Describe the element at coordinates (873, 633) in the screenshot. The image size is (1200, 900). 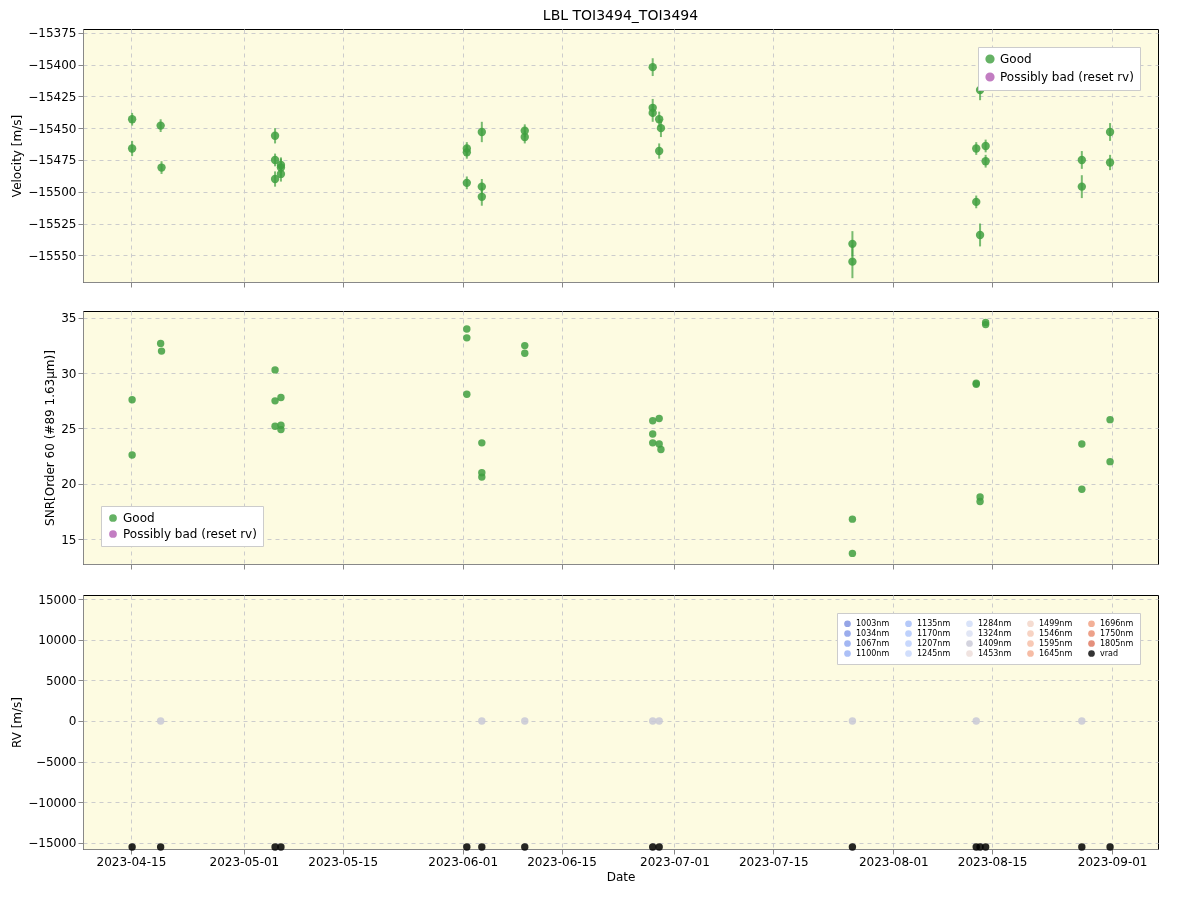
I see `legend-label: 1034nm` at that location.